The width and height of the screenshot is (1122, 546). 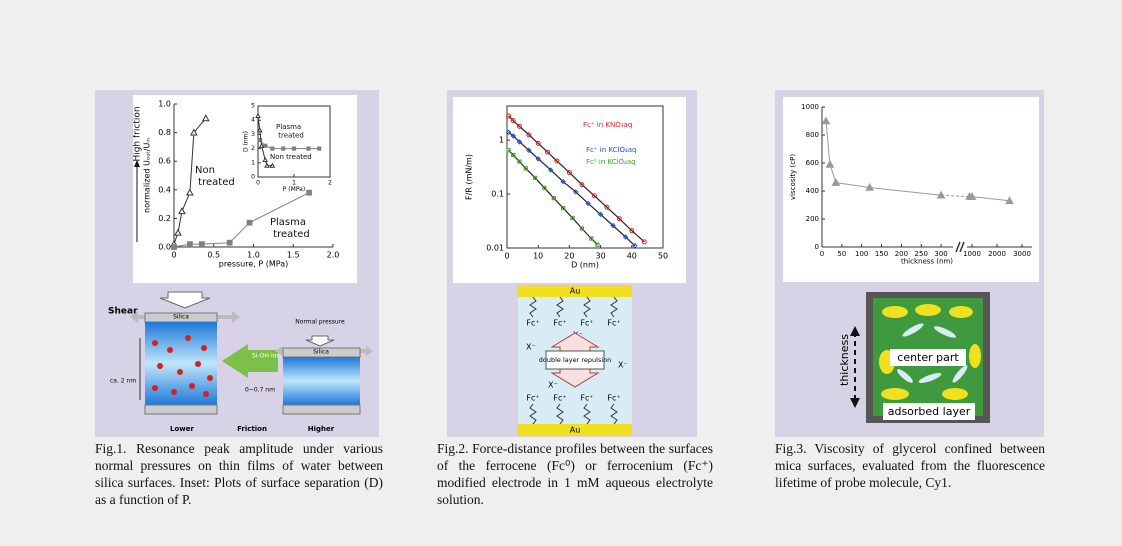 What do you see at coordinates (275, 356) in the screenshot?
I see `label: Si-OH increases` at bounding box center [275, 356].